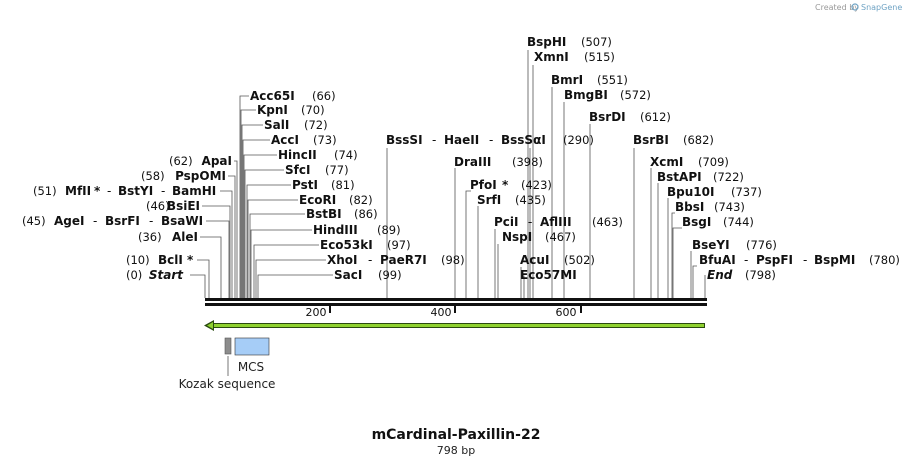 This screenshot has width=912, height=465. Describe the element at coordinates (536, 185) in the screenshot. I see `site-pfoi-pos: (423)` at that location.